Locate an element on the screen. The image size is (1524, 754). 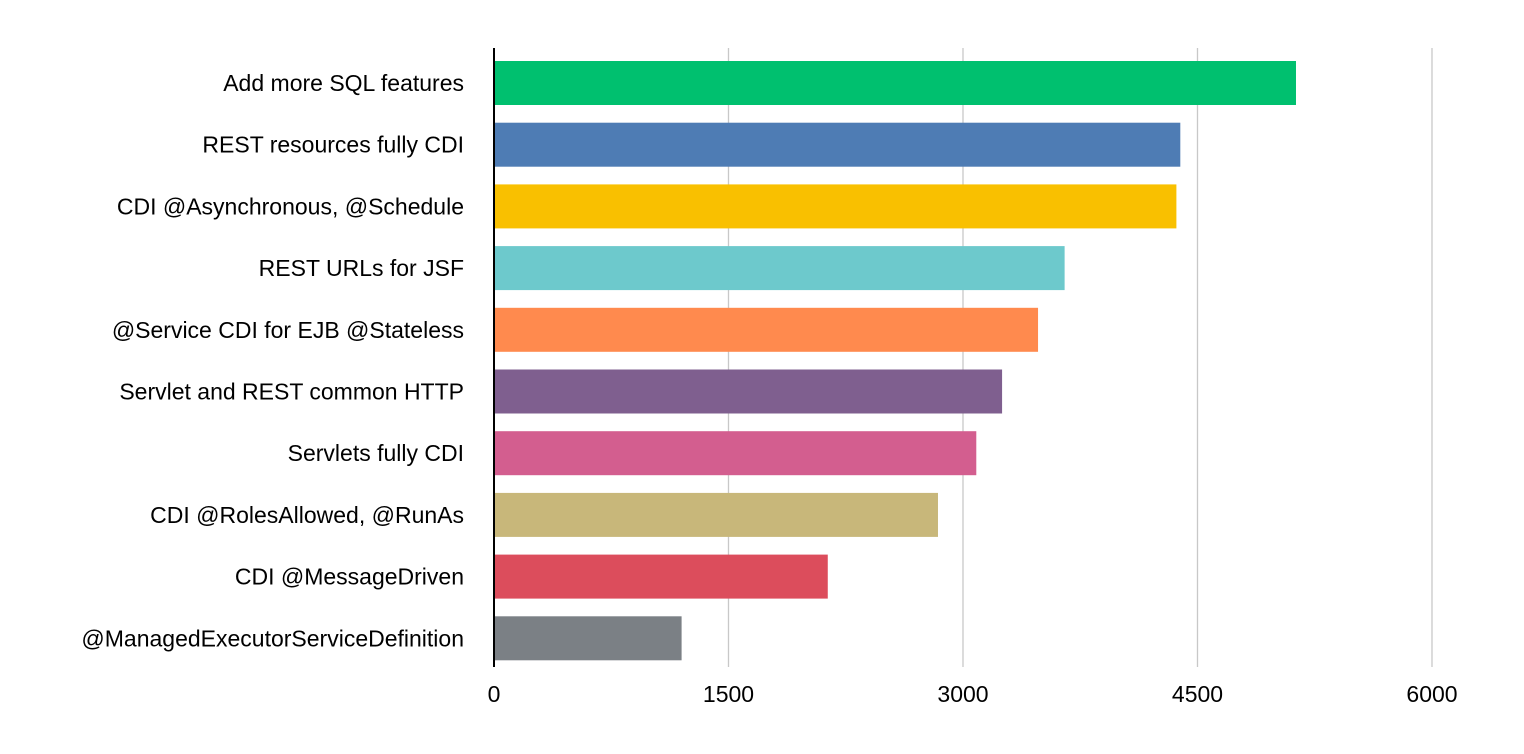
category-label: REST URLs for JSF is located at coordinates (361, 268).